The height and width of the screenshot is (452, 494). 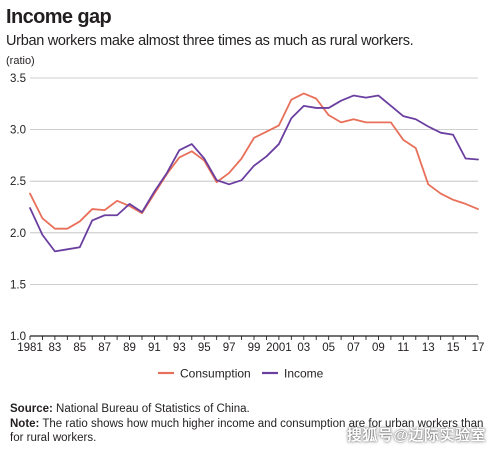 What do you see at coordinates (25, 423) in the screenshot?
I see `note-label: Note:` at bounding box center [25, 423].